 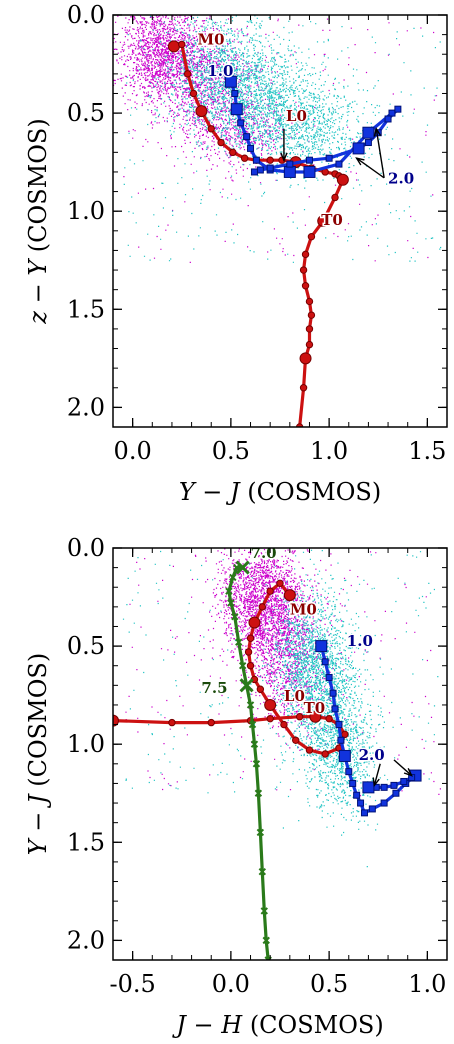 What do you see at coordinates (296, 116) in the screenshot?
I see `annotation-label: L0` at bounding box center [296, 116].